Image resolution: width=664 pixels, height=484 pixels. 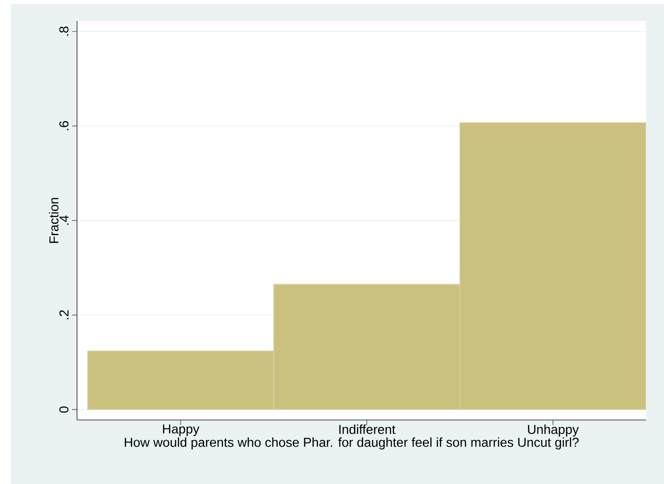 I want to click on y-tick-label: .6, so click(x=63, y=125).